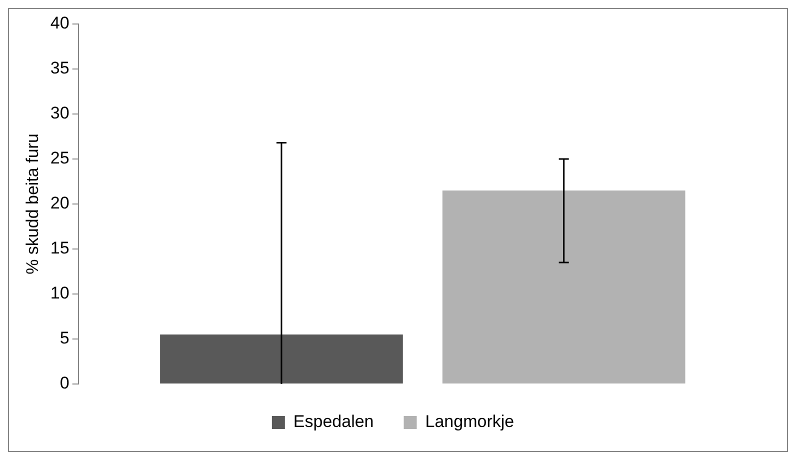  Describe the element at coordinates (60, 248) in the screenshot. I see `y-tick-label: 15` at that location.